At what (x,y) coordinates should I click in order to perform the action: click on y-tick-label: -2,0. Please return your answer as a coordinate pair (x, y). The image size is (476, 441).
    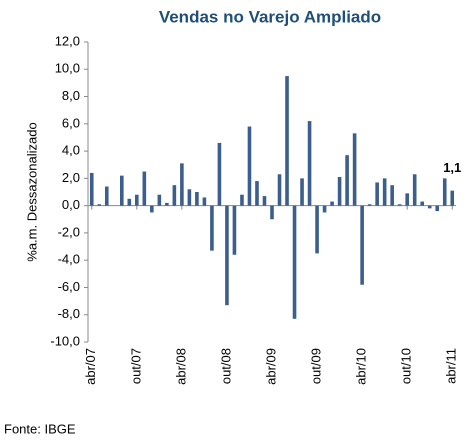
    Looking at the image, I should click on (69, 231).